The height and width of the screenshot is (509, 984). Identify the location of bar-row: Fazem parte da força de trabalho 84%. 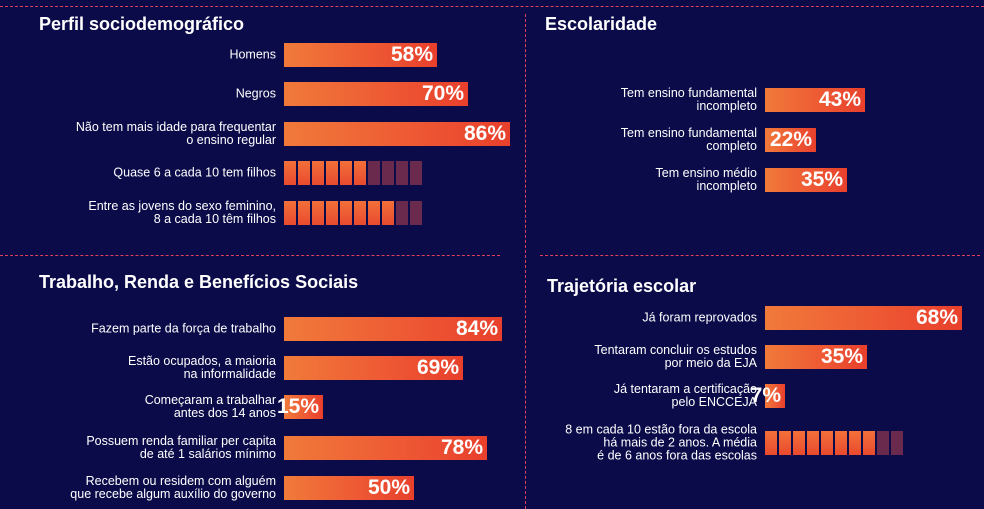
(492, 329).